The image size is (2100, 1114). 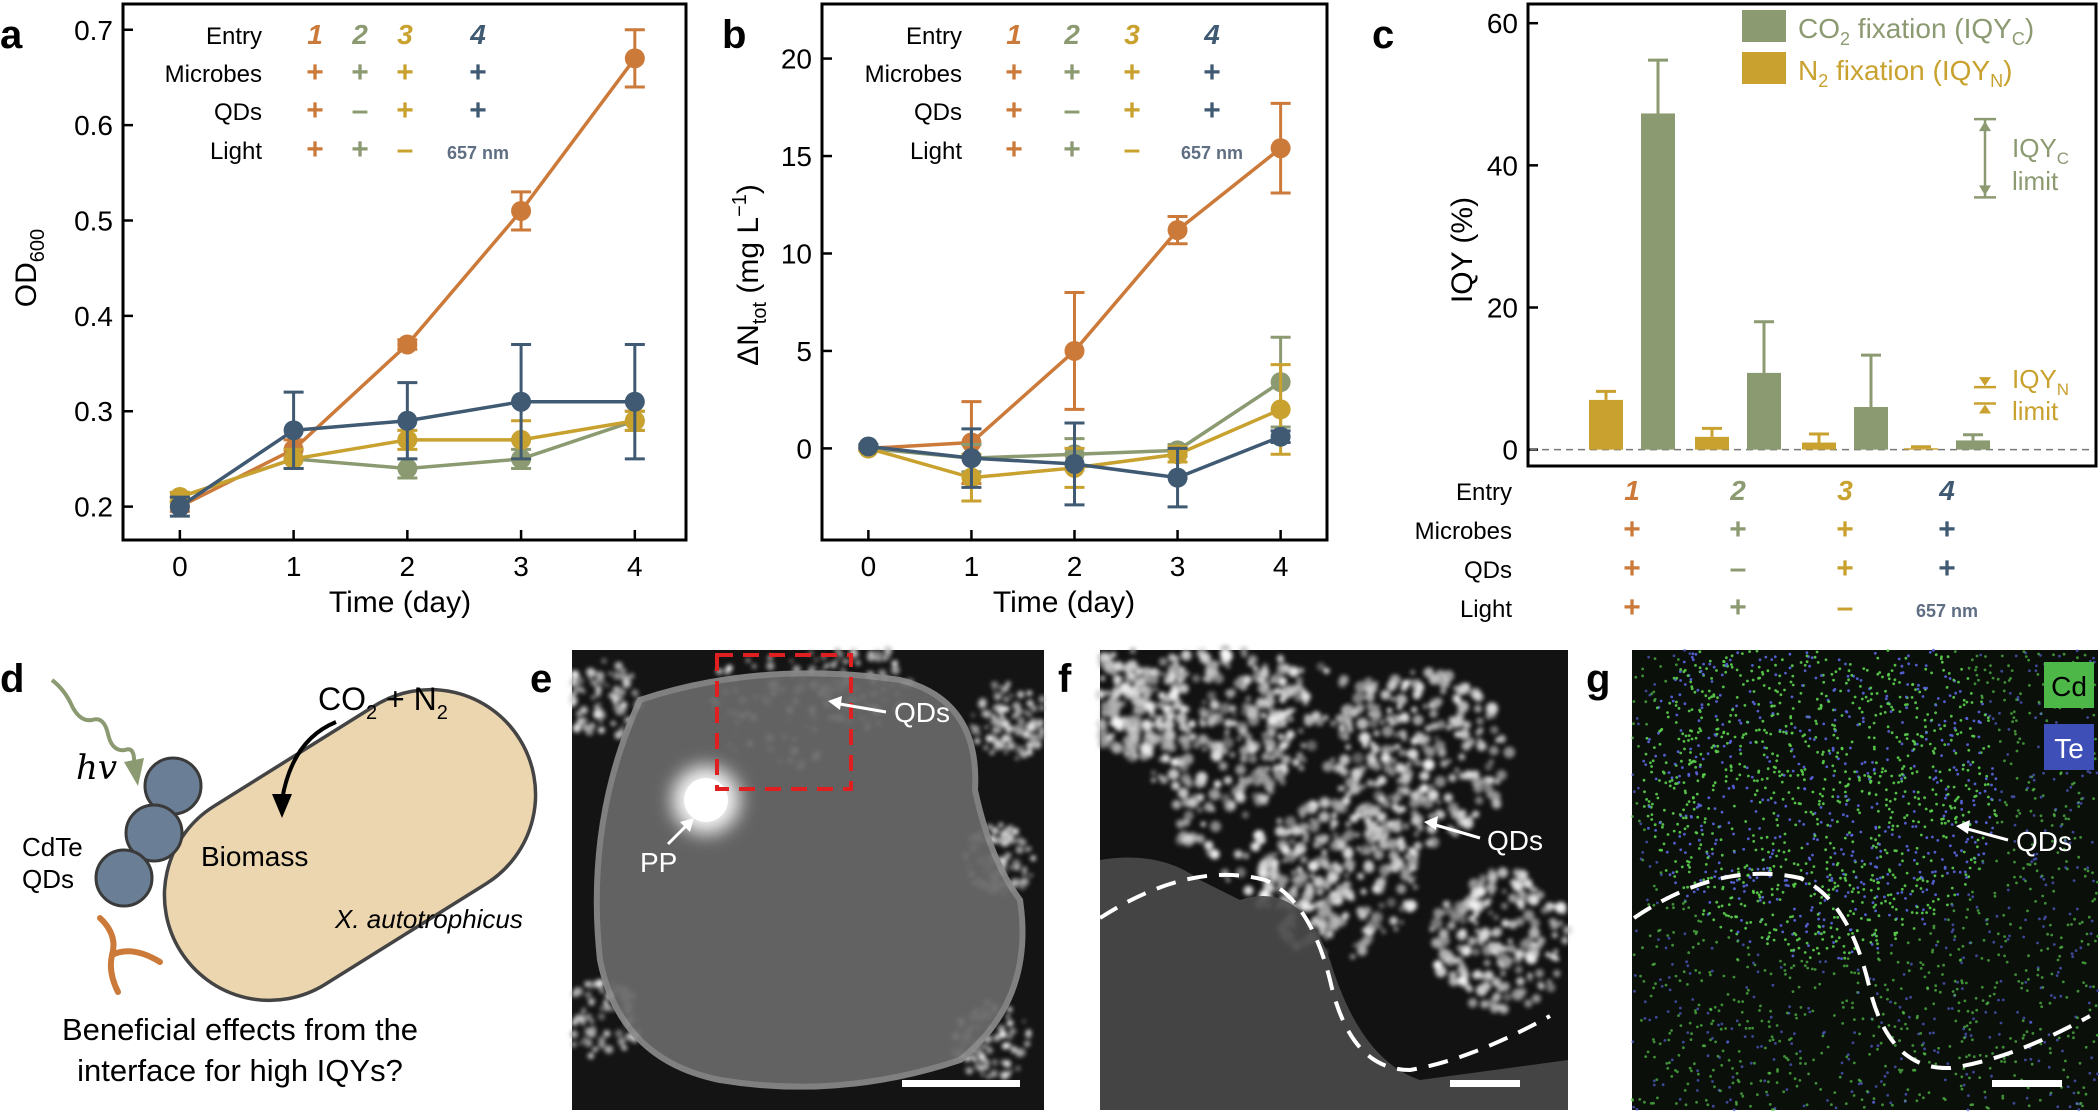 I want to click on panel-e: e QDs PP, so click(x=788, y=877).